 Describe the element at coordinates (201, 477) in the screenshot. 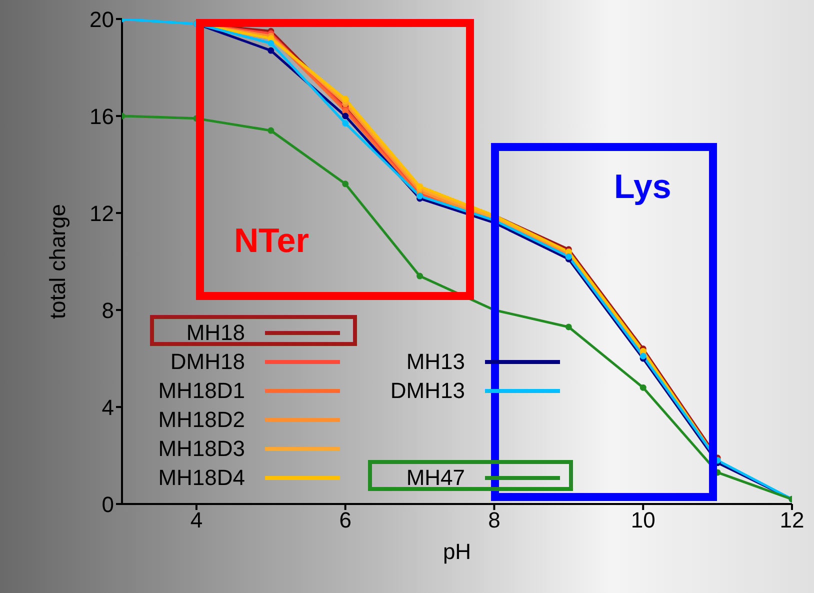

I see `legend-label: MH18D4` at that location.